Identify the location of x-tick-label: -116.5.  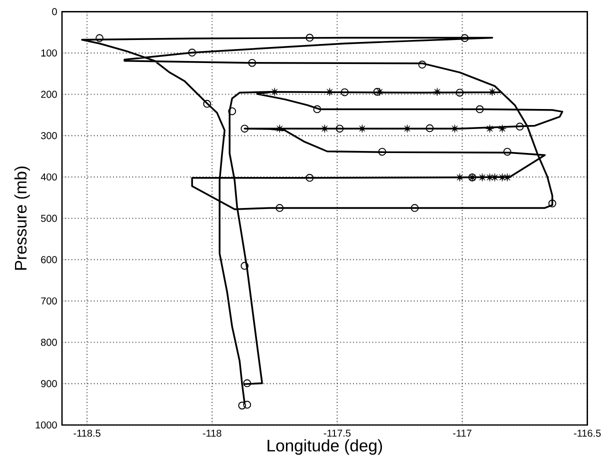
(587, 433).